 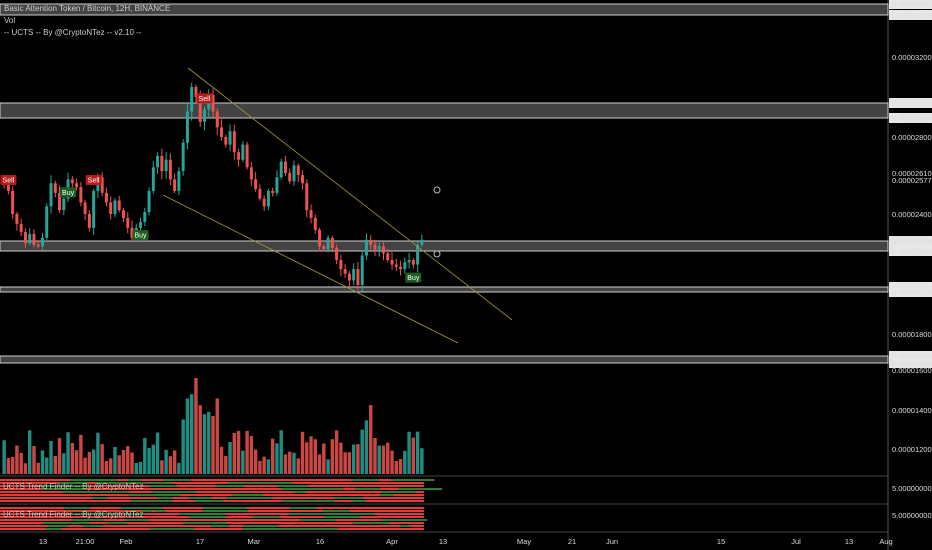 What do you see at coordinates (912, 292) in the screenshot?
I see `y-tick-label: 0.00002016` at bounding box center [912, 292].